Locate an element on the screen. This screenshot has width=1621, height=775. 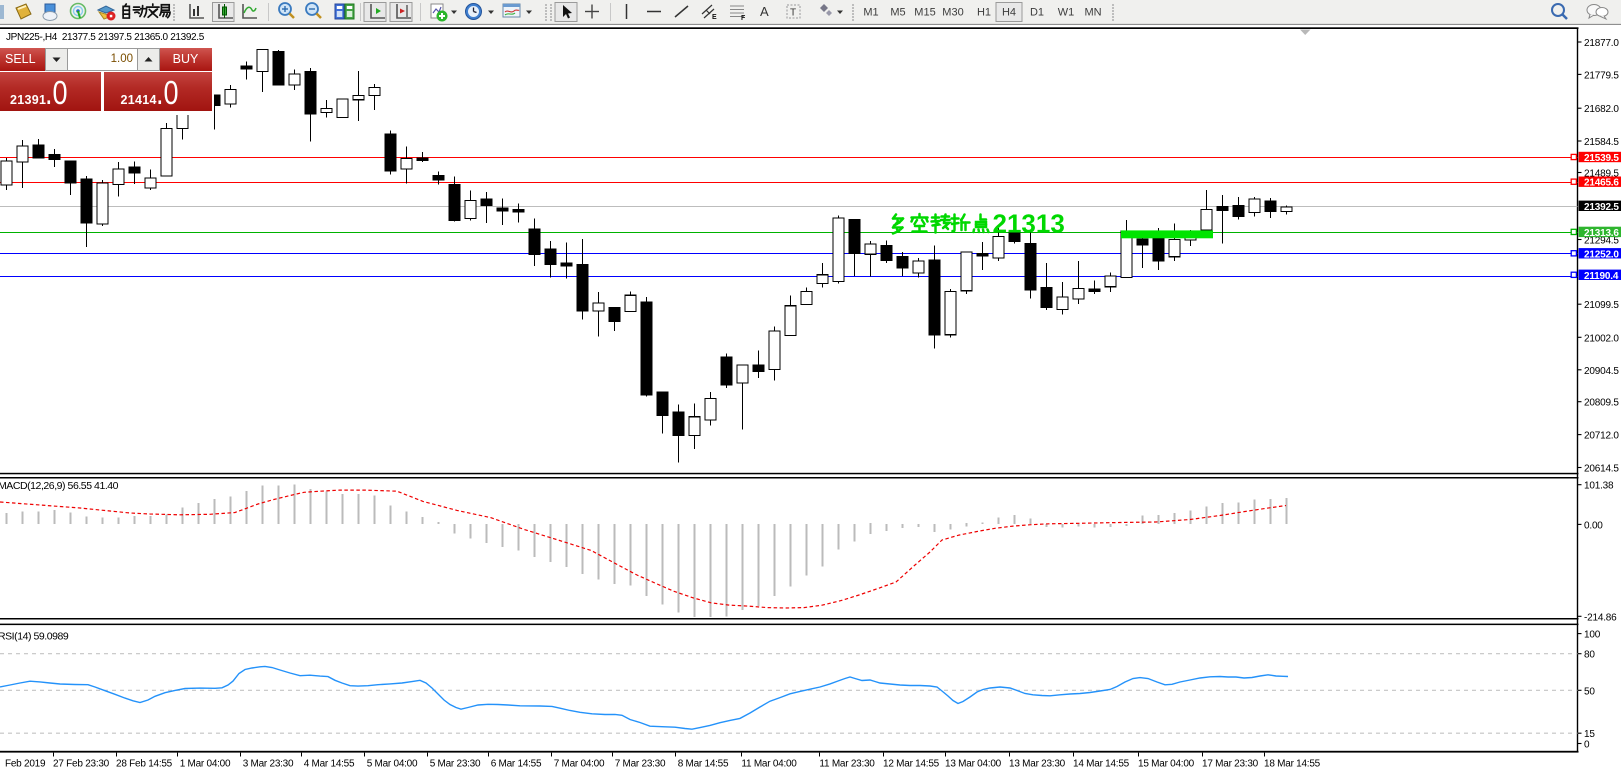
svg-text: 0 is located at coordinates (1587, 745).